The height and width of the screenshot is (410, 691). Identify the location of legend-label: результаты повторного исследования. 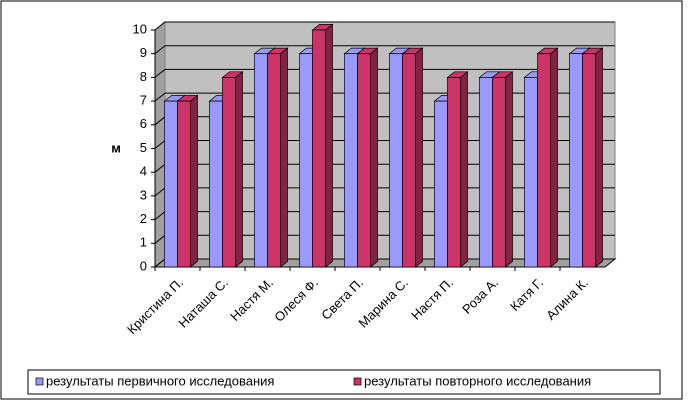
(477, 380).